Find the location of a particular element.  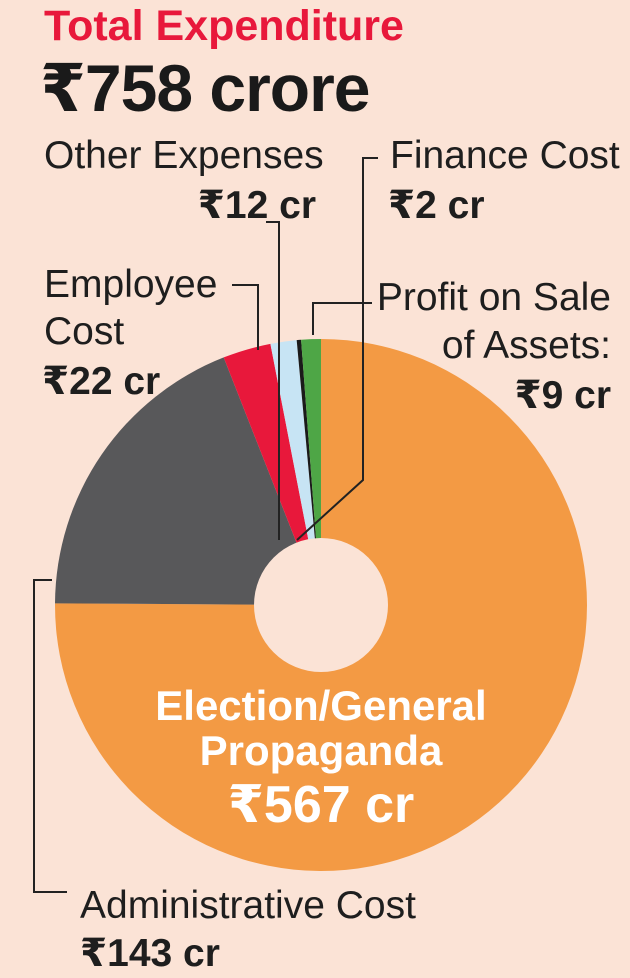

slice-employee is located at coordinates (272, 474).